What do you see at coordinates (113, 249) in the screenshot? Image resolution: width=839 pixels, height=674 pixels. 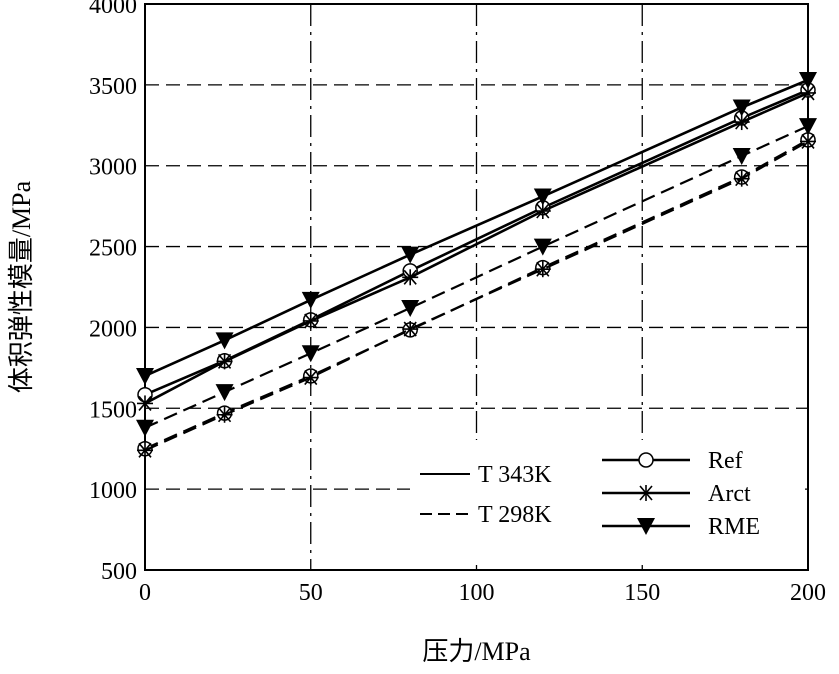 I see `y-tick-label: 2500` at bounding box center [113, 249].